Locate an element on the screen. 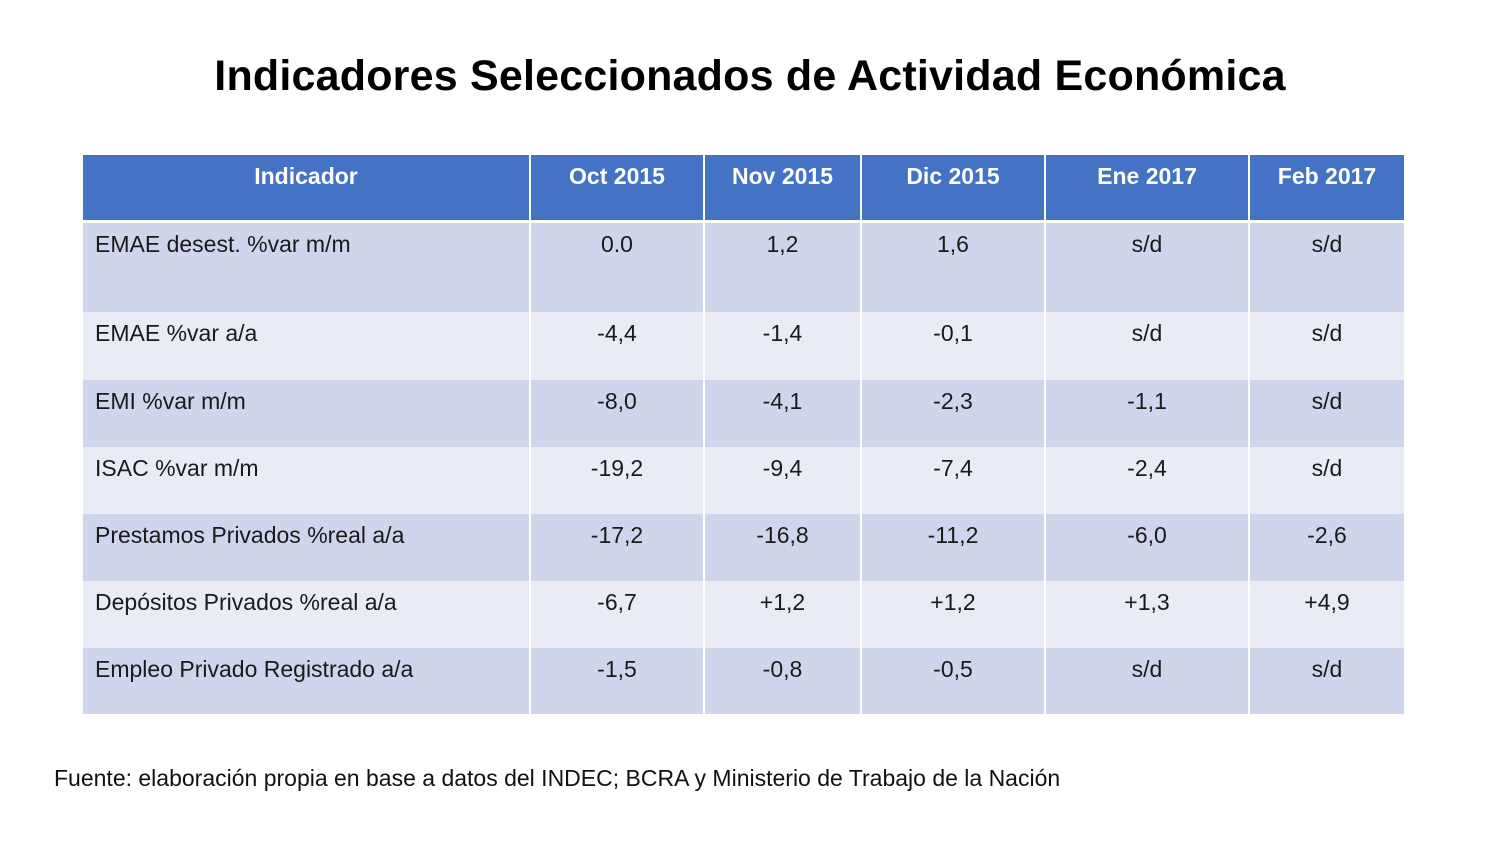 This screenshot has height=845, width=1500. header-feb-2017: Feb 2017 is located at coordinates (1326, 189).